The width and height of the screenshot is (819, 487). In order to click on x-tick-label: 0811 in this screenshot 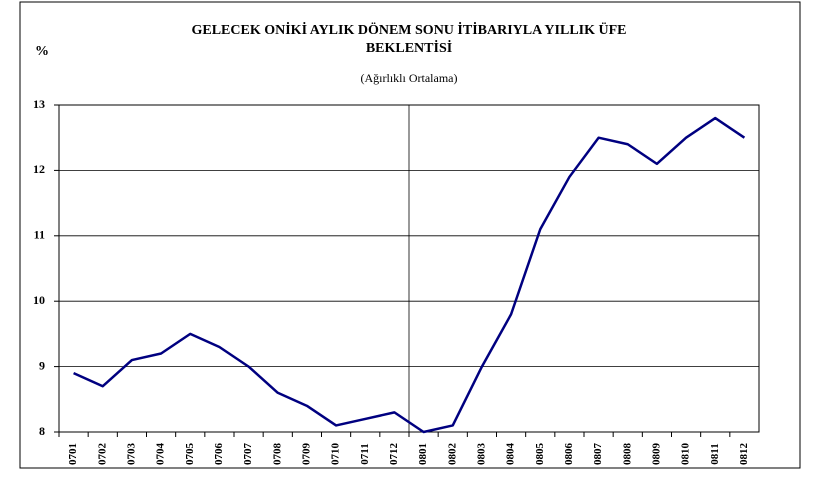, I will do `click(715, 453)`.